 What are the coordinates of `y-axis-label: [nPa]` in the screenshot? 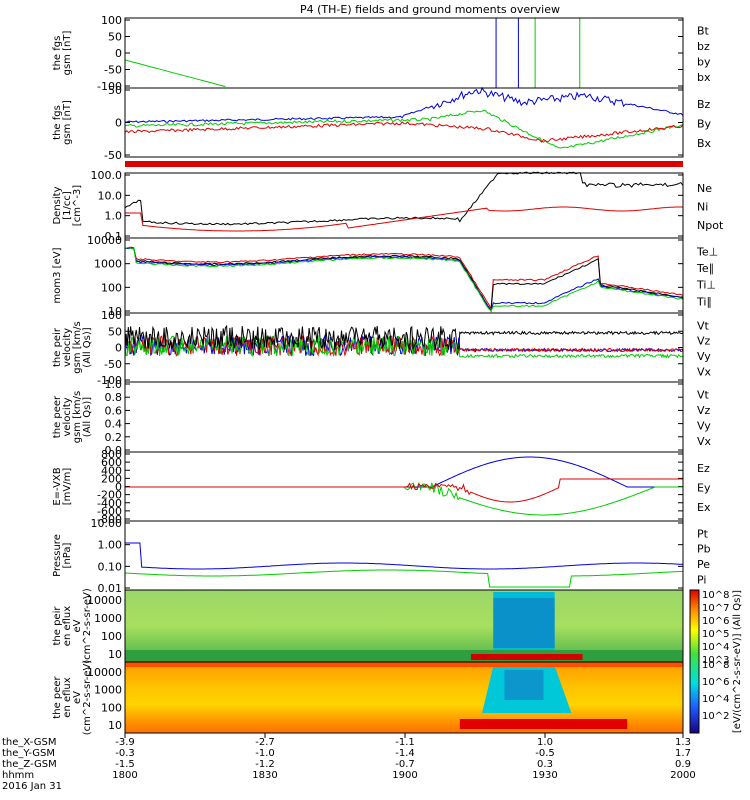 It's located at (67, 555).